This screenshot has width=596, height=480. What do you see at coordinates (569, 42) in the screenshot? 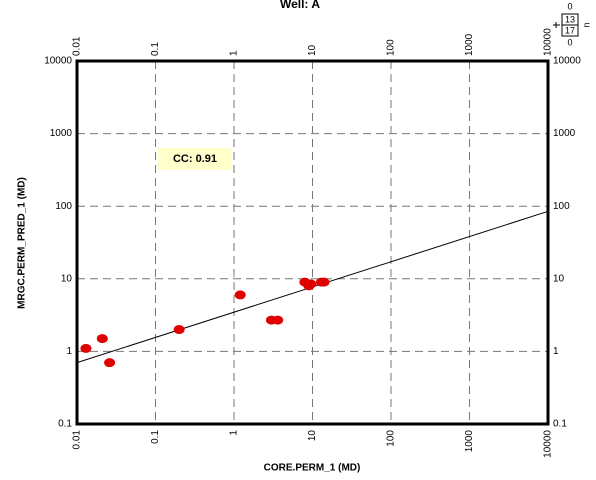
I see `count-bottom: 0` at bounding box center [569, 42].